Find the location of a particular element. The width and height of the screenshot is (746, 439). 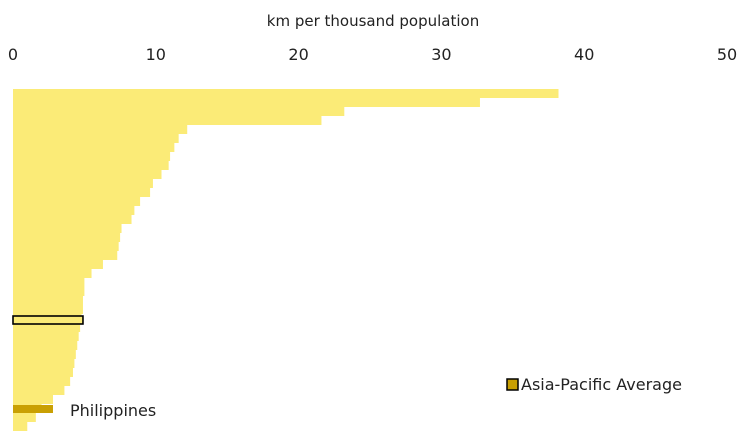

x-tick-label: 50 is located at coordinates (727, 54).